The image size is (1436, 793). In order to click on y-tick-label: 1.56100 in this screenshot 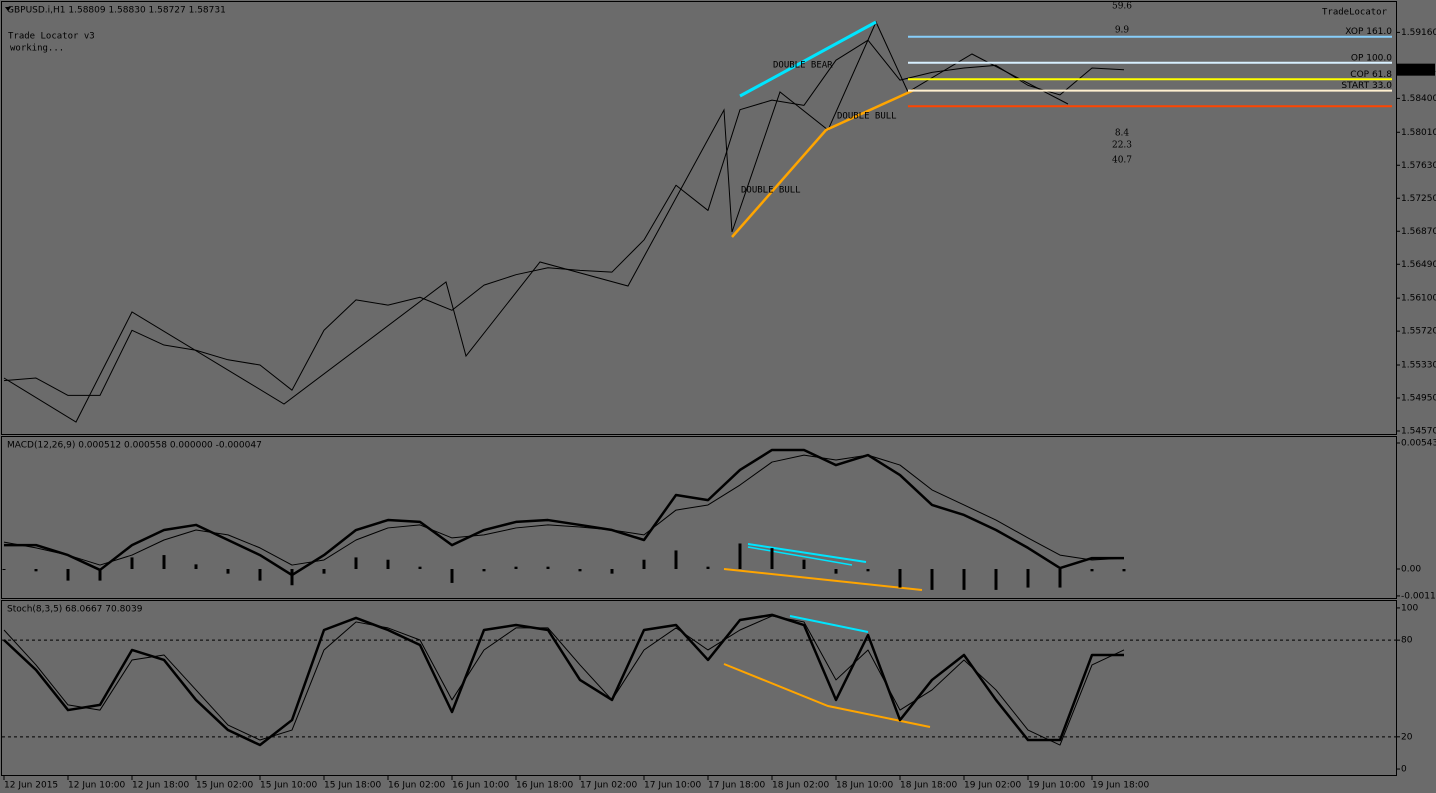, I will do `click(1418, 299)`.